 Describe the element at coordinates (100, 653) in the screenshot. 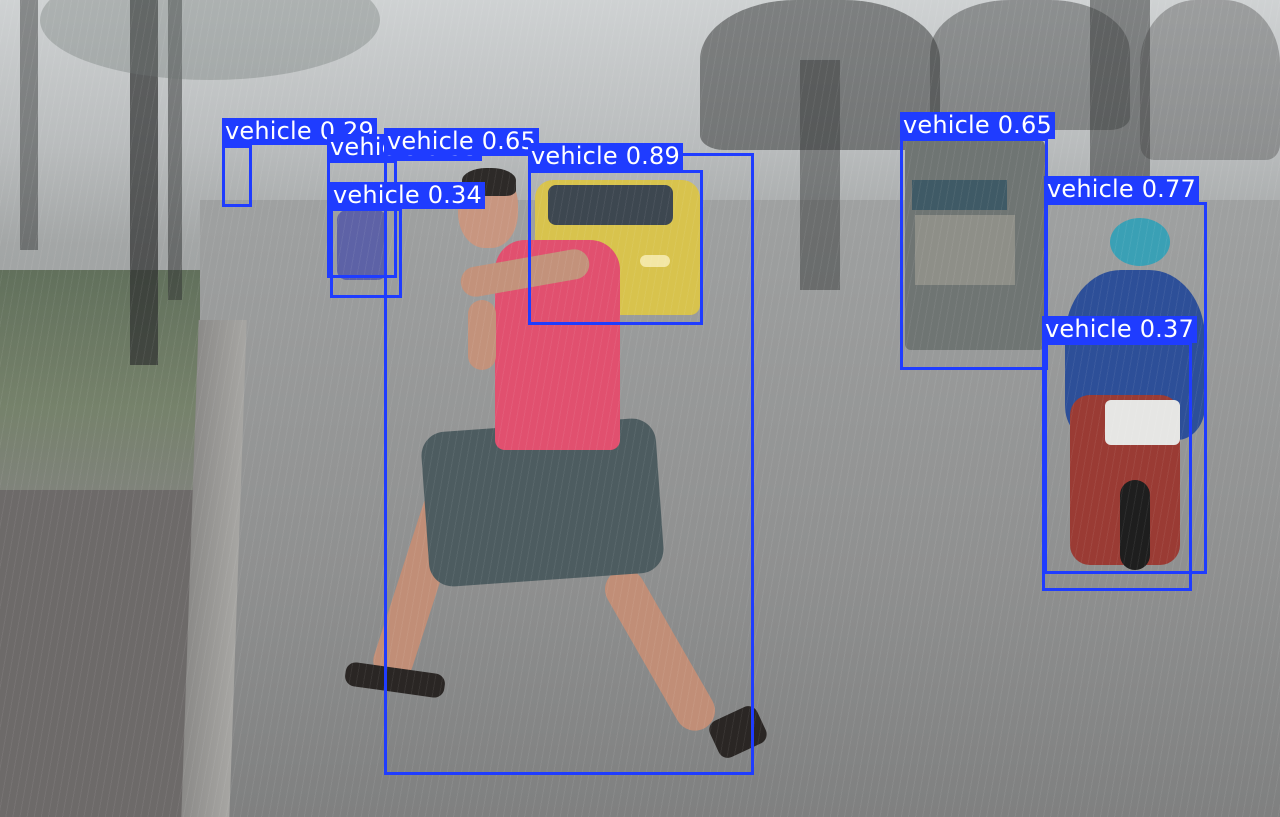

I see `sidewalk` at that location.